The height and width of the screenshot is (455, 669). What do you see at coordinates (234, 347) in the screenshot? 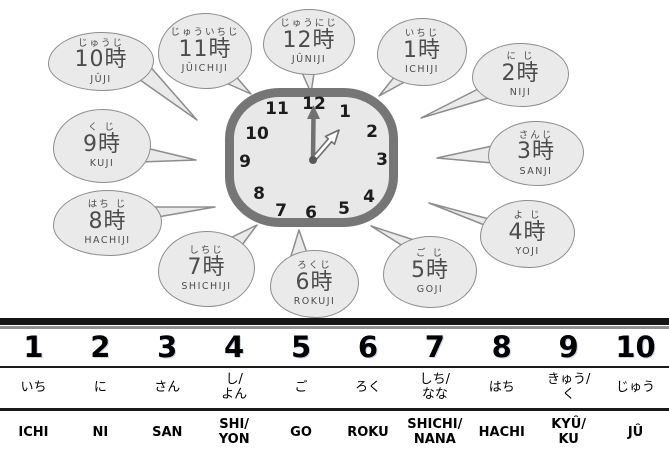
I see `digit-cell: 4` at bounding box center [234, 347].